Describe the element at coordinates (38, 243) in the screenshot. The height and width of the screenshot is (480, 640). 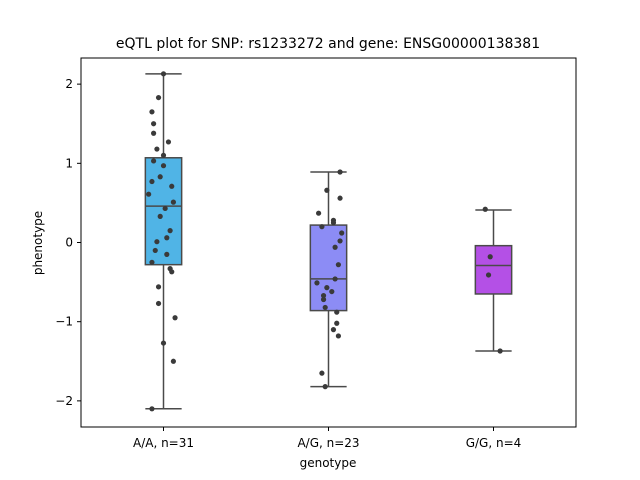
I see `y-axis-label: phenotype` at that location.